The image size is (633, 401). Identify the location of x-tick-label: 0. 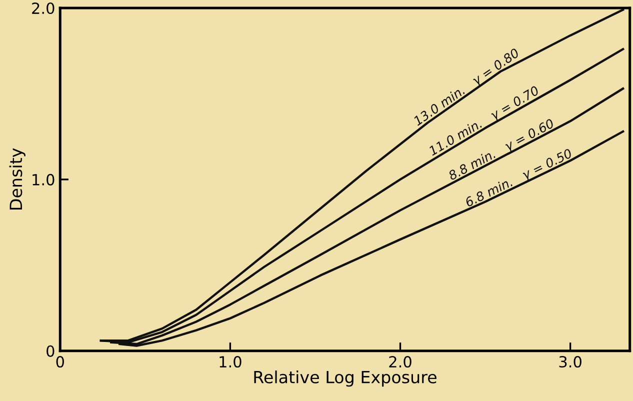
(60, 362).